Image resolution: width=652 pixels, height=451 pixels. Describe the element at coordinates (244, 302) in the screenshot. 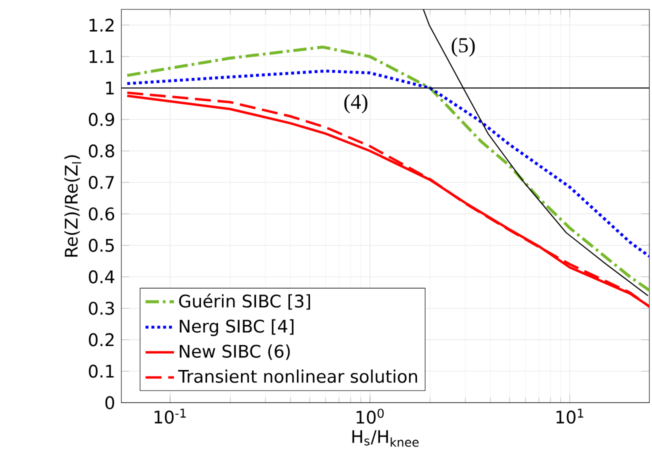

I see `legend-label: Guérin SIBC [3]` at that location.